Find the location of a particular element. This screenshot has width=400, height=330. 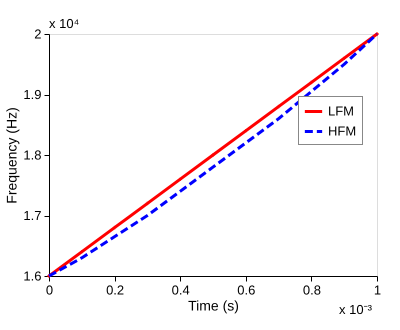

legend-label: LFM is located at coordinates (341, 111).